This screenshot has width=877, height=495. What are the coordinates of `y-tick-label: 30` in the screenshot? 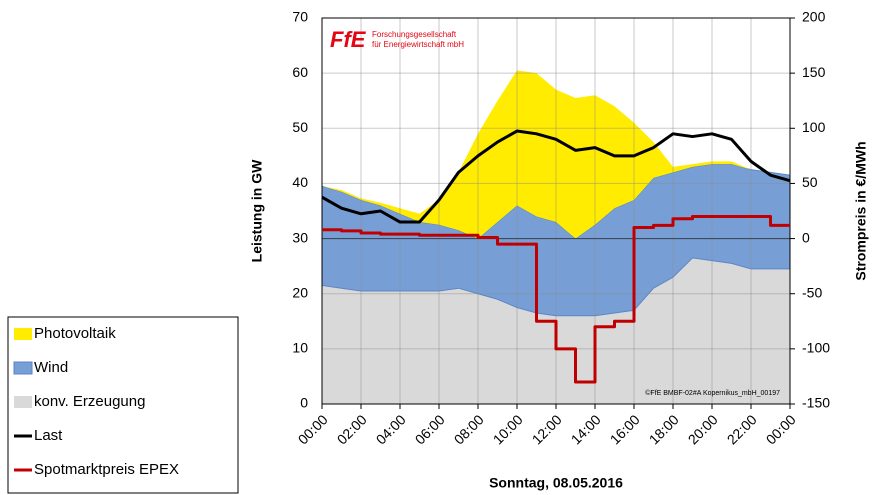 It's located at (300, 237).